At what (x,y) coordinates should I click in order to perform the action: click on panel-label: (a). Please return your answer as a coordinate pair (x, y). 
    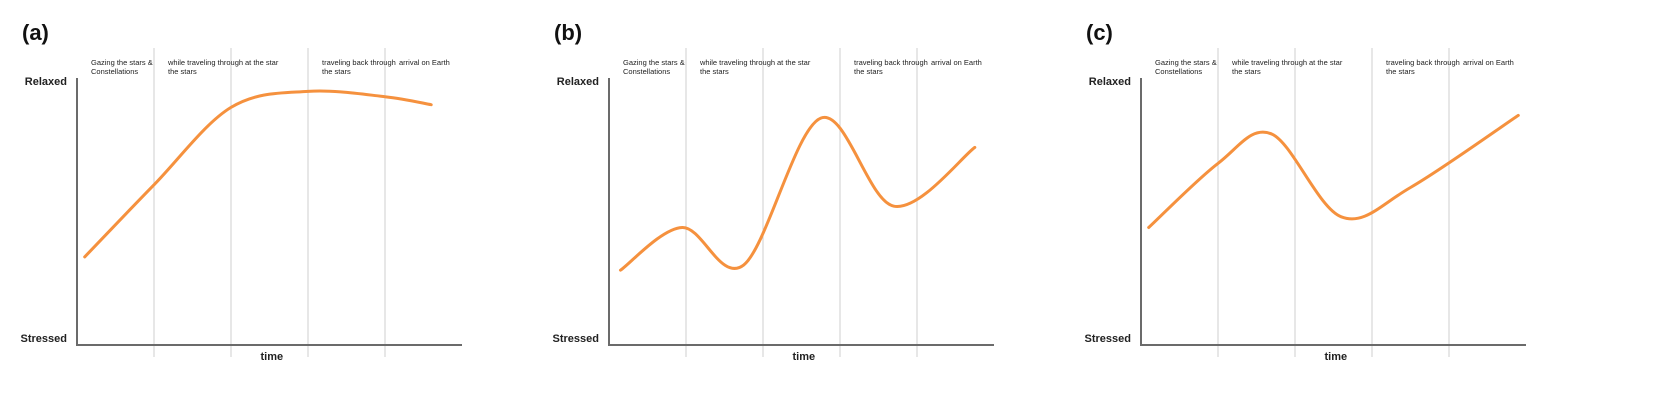
    Looking at the image, I should click on (35, 32).